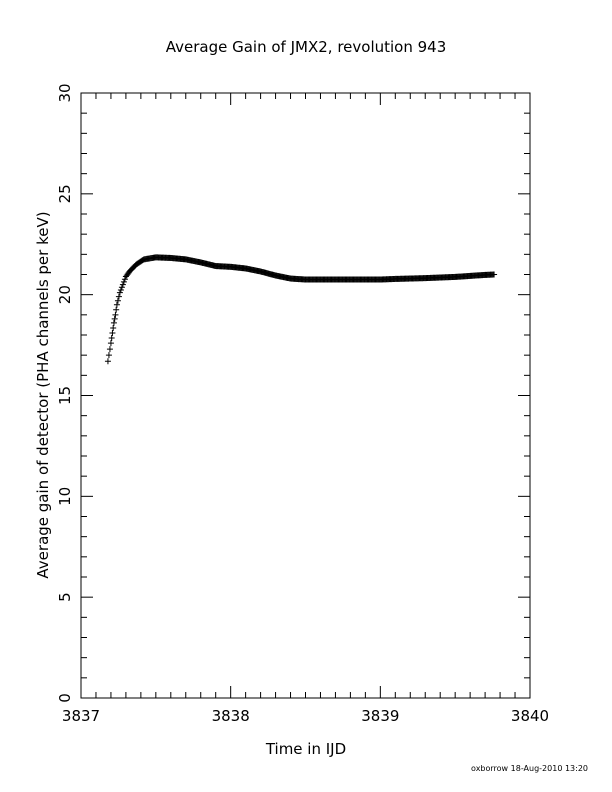 The image size is (612, 792). What do you see at coordinates (65, 294) in the screenshot?
I see `y-tick-label: 20` at bounding box center [65, 294].